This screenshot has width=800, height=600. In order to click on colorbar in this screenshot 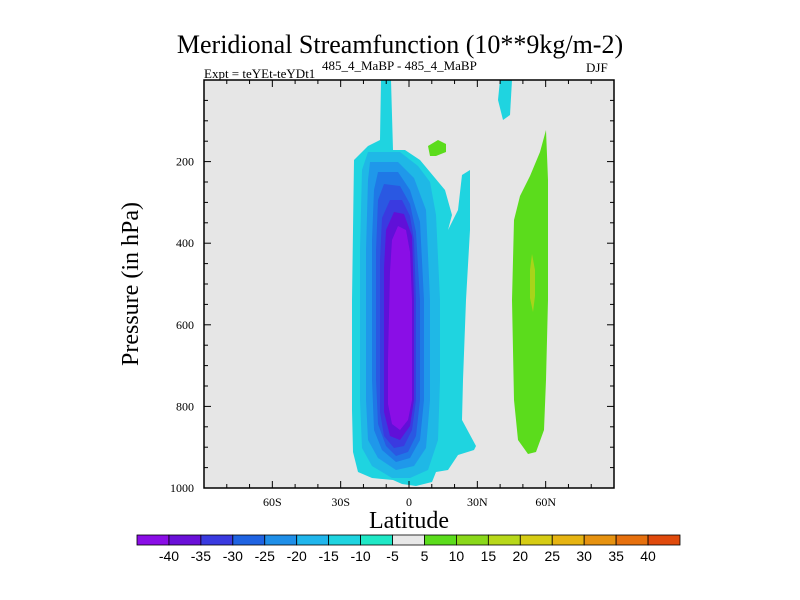, I will do `click(408, 540)`.